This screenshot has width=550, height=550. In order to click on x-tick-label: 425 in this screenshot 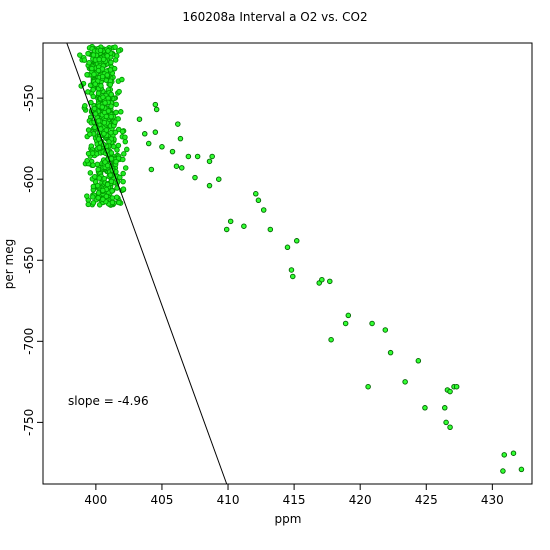, I will do `click(426, 500)`.